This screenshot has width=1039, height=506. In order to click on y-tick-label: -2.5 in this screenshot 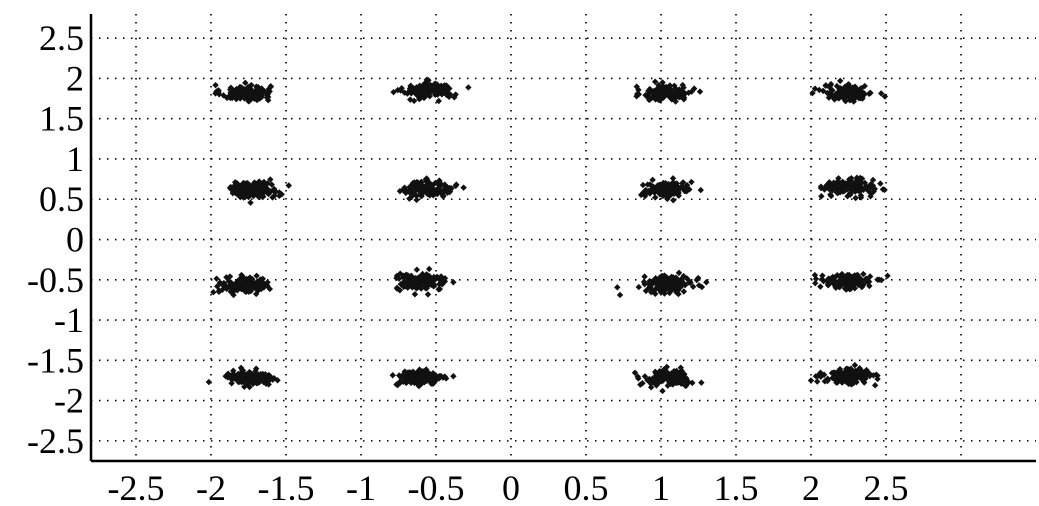, I will do `click(55, 441)`.